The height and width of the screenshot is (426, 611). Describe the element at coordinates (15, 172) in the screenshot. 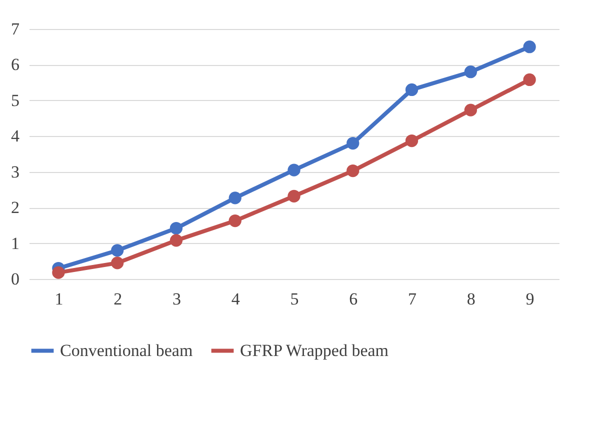

I see `y-tick-label: 3` at that location.